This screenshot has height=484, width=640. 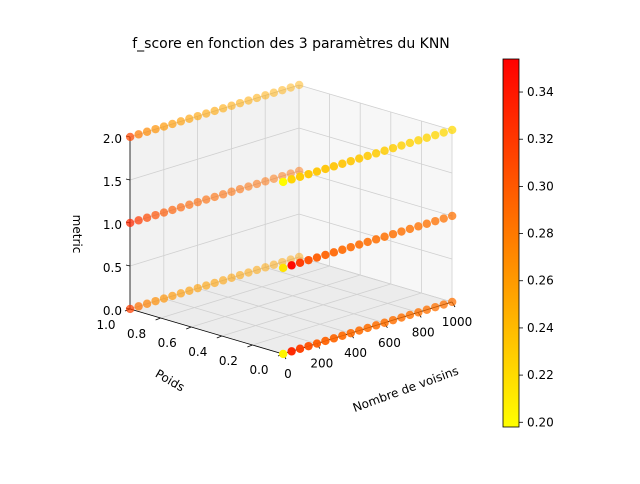 What do you see at coordinates (112, 225) in the screenshot?
I see `z-tick-label: 1.0` at bounding box center [112, 225].